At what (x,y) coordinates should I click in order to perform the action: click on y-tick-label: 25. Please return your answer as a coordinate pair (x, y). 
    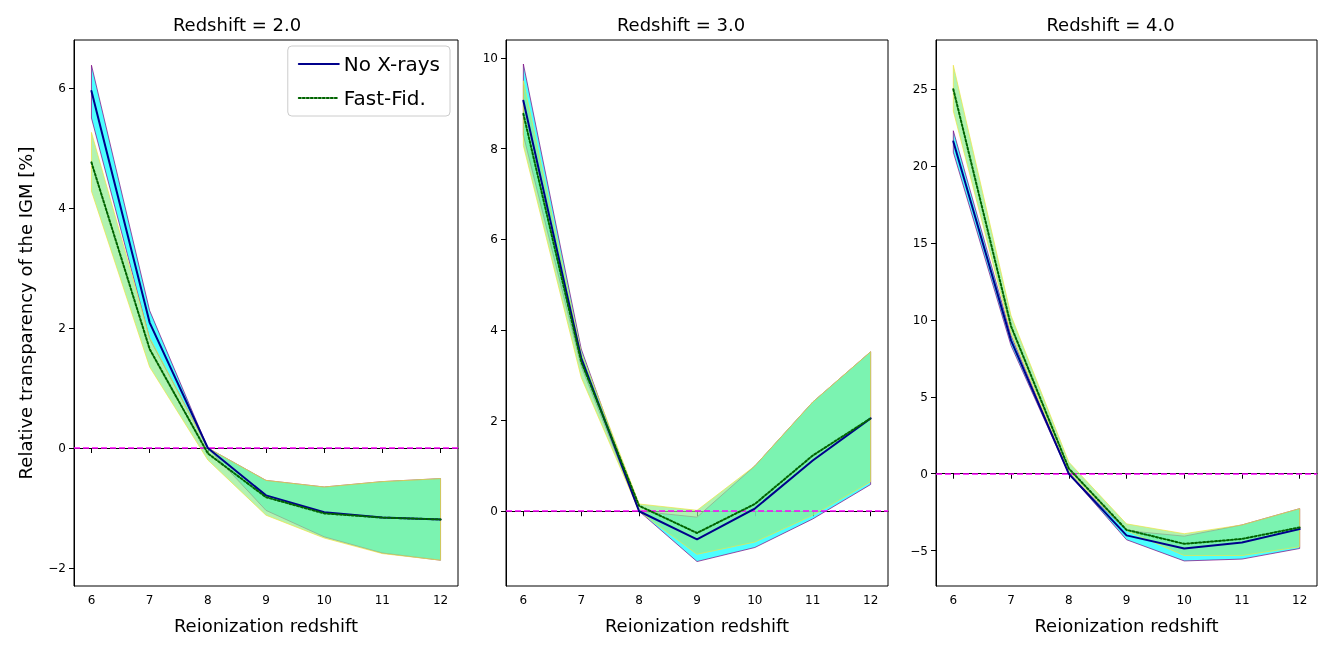
    Looking at the image, I should click on (920, 89).